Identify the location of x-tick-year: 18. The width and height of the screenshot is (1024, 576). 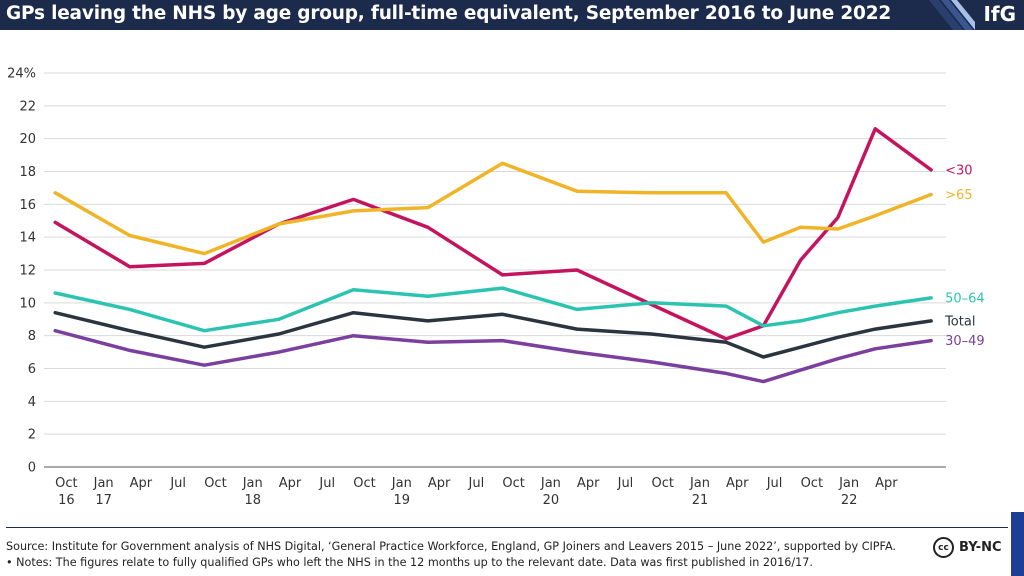
(252, 500).